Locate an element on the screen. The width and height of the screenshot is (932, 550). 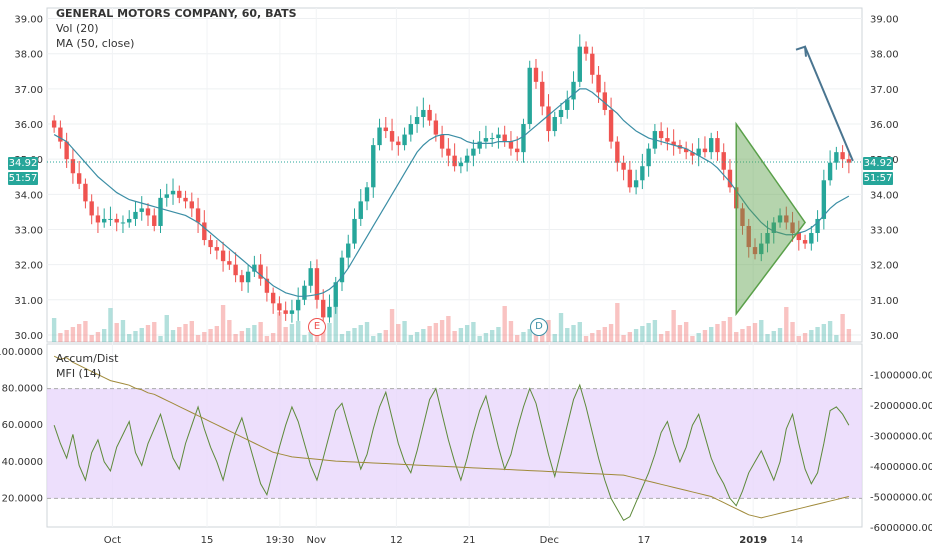
earnings-event-marker: E is located at coordinates (317, 327).